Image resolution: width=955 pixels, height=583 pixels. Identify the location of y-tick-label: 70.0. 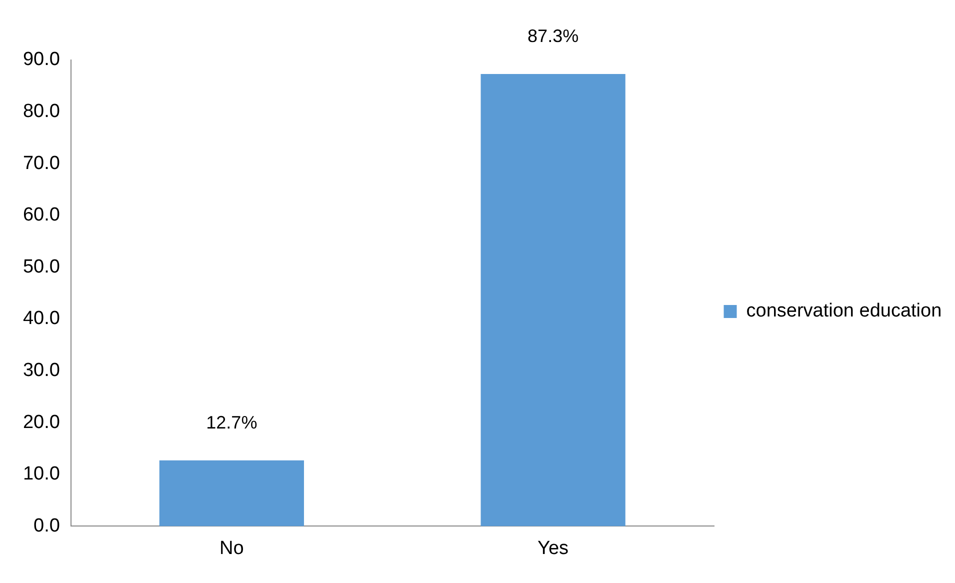
(41, 163).